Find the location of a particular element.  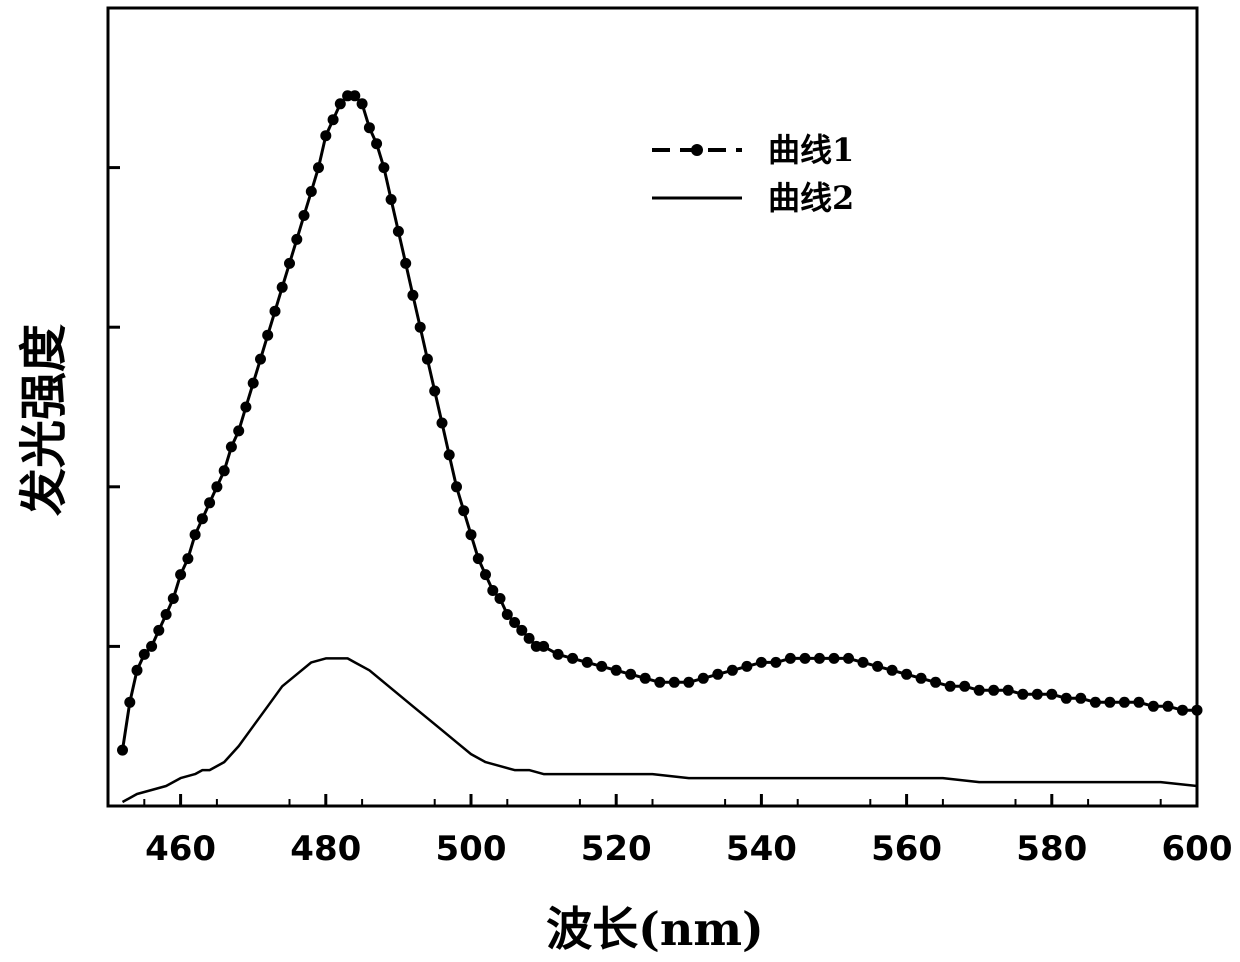

x-tick-label: 560 is located at coordinates (906, 849).